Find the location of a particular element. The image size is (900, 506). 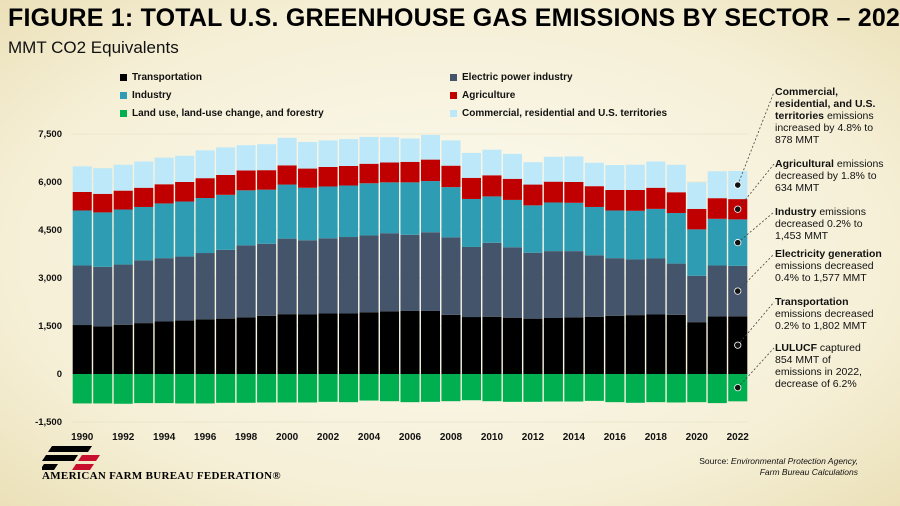

legend-item-lulucf: Land use, land-use change, and forestry is located at coordinates (222, 113).